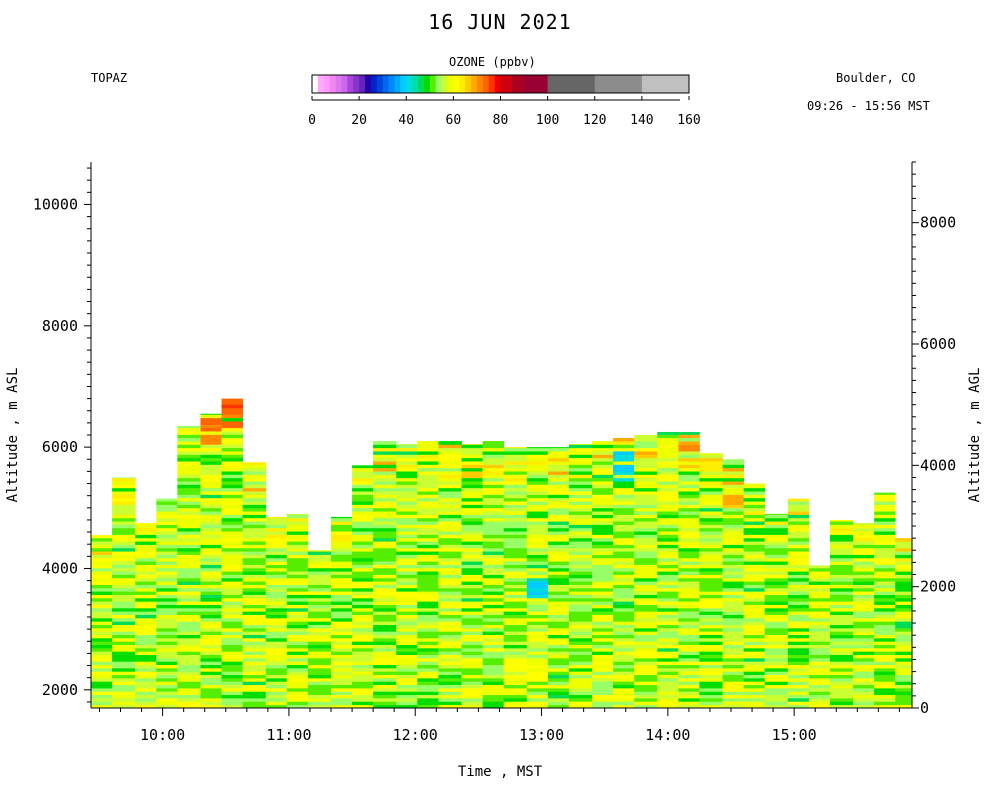 The height and width of the screenshot is (800, 1000). What do you see at coordinates (454, 120) in the screenshot?
I see `colorbar-tick-label: 60` at bounding box center [454, 120].